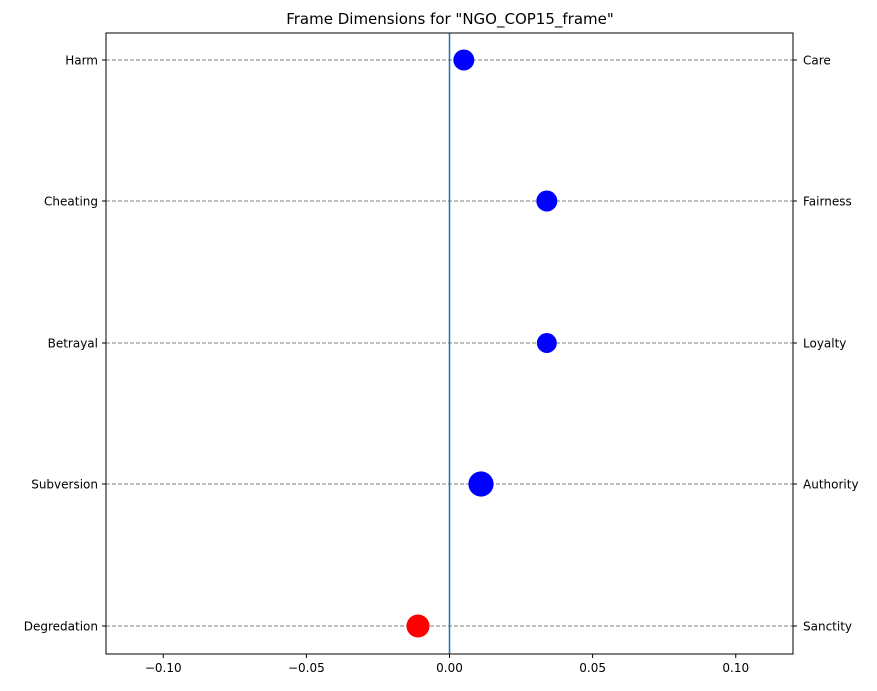 The height and width of the screenshot is (691, 877). What do you see at coordinates (61, 627) in the screenshot?
I see `left-tick-label: Degredation` at bounding box center [61, 627].